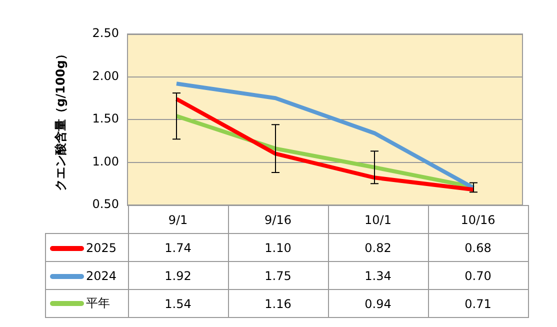  Describe the element at coordinates (378, 220) in the screenshot. I see `x-tick-label: 10/1` at that location.